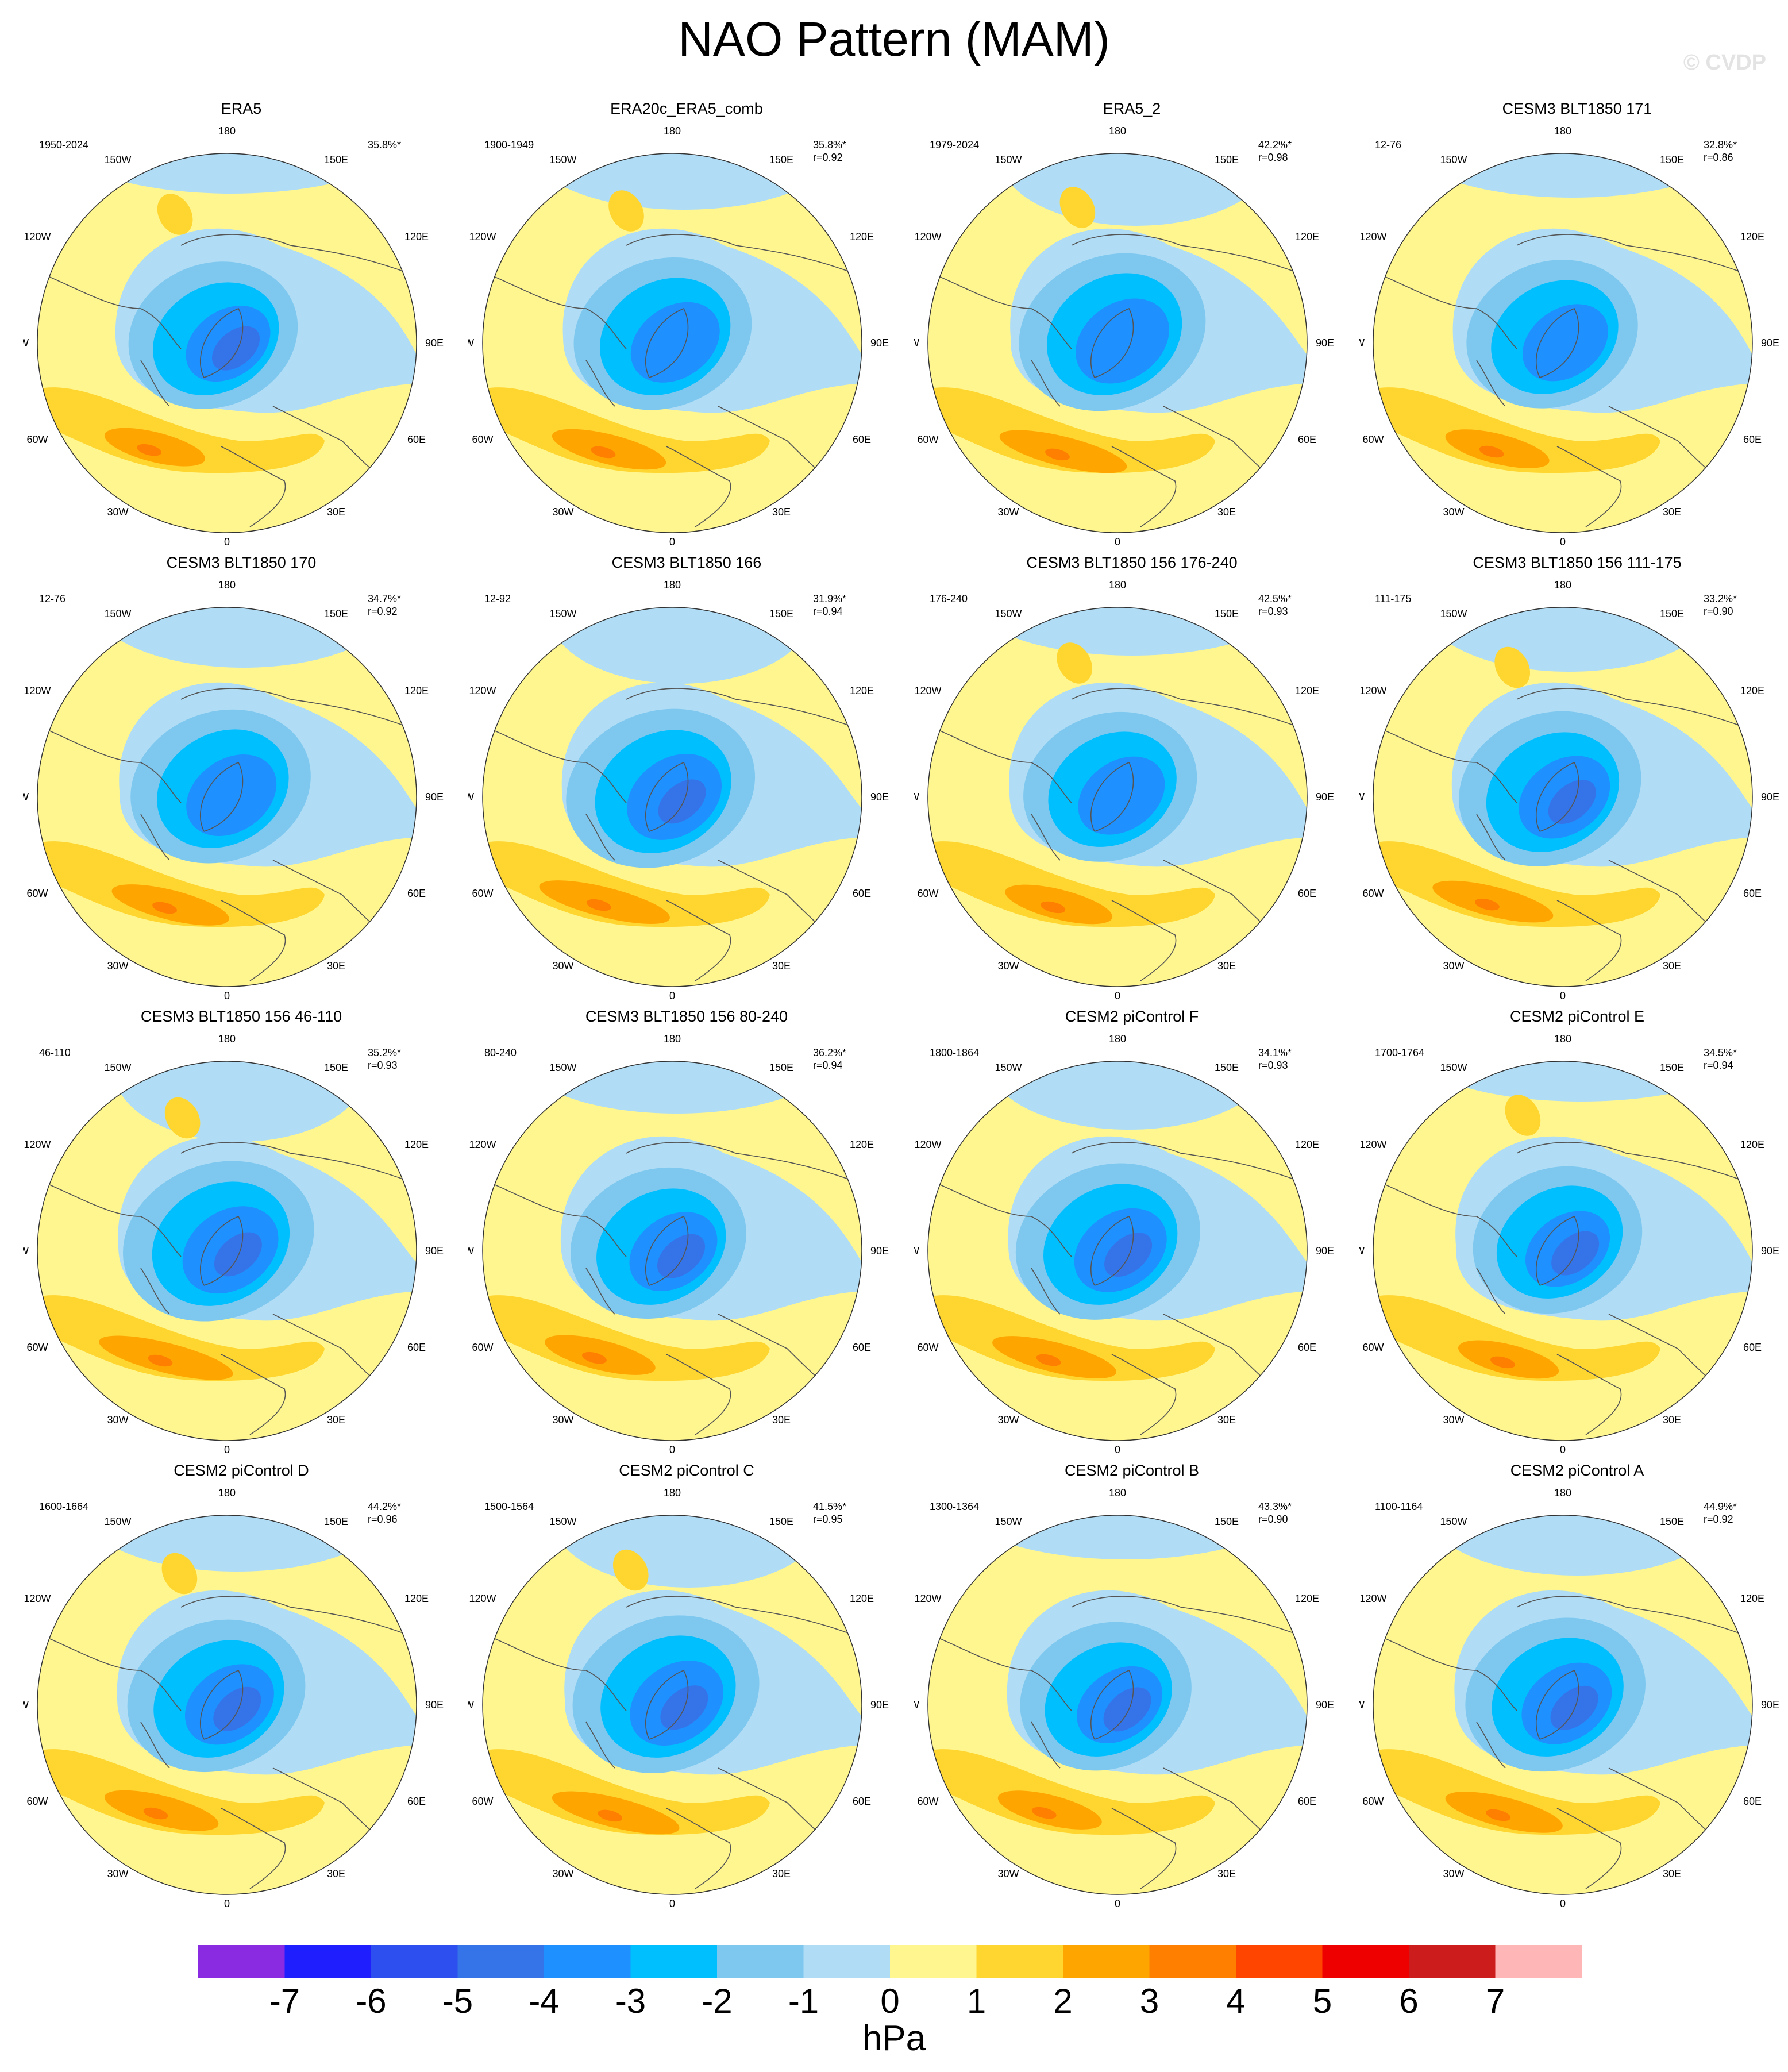  Describe the element at coordinates (828, 1065) in the screenshot. I see `pattern-corr-label: r=0.94` at that location.